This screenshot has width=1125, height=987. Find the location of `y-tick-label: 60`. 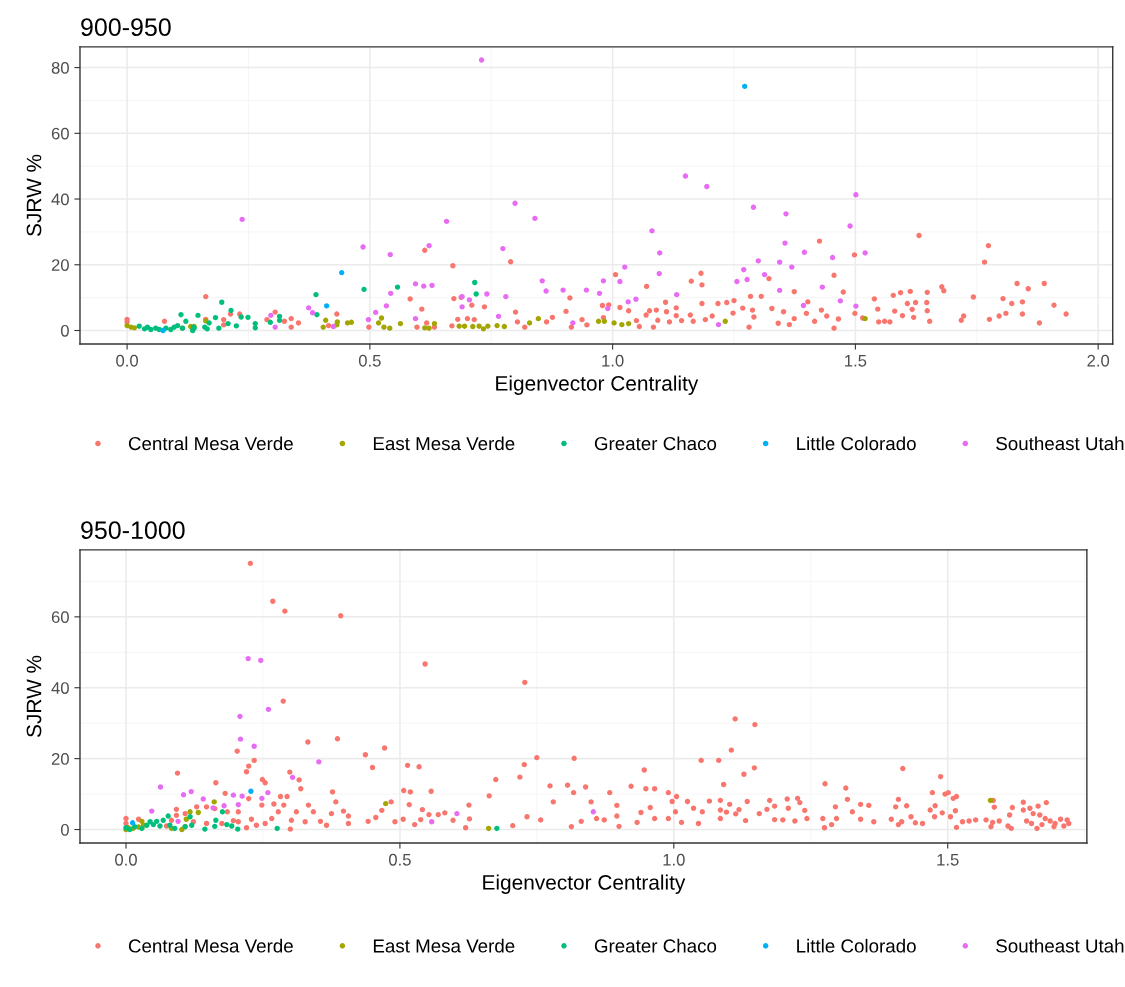

y-tick-label: 60 is located at coordinates (60, 617).